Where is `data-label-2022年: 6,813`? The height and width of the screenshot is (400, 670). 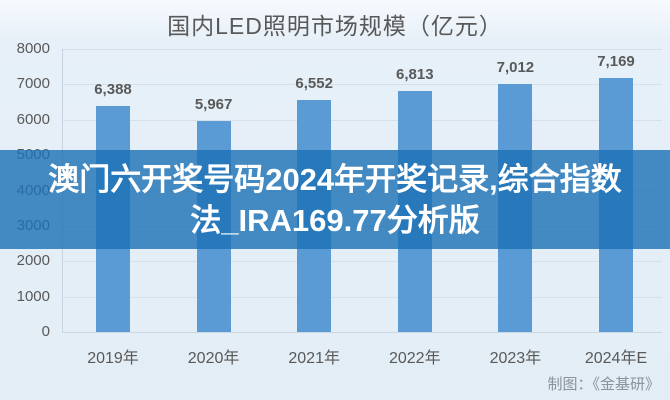 data-label-2022年: 6,813 is located at coordinates (415, 74).